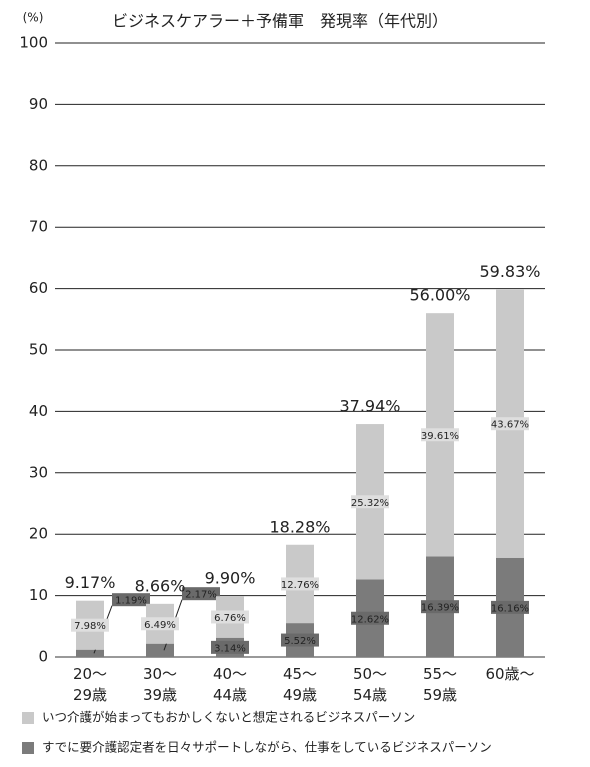 The width and height of the screenshot is (590, 767). I want to click on value-label: 5.52%, so click(300, 641).